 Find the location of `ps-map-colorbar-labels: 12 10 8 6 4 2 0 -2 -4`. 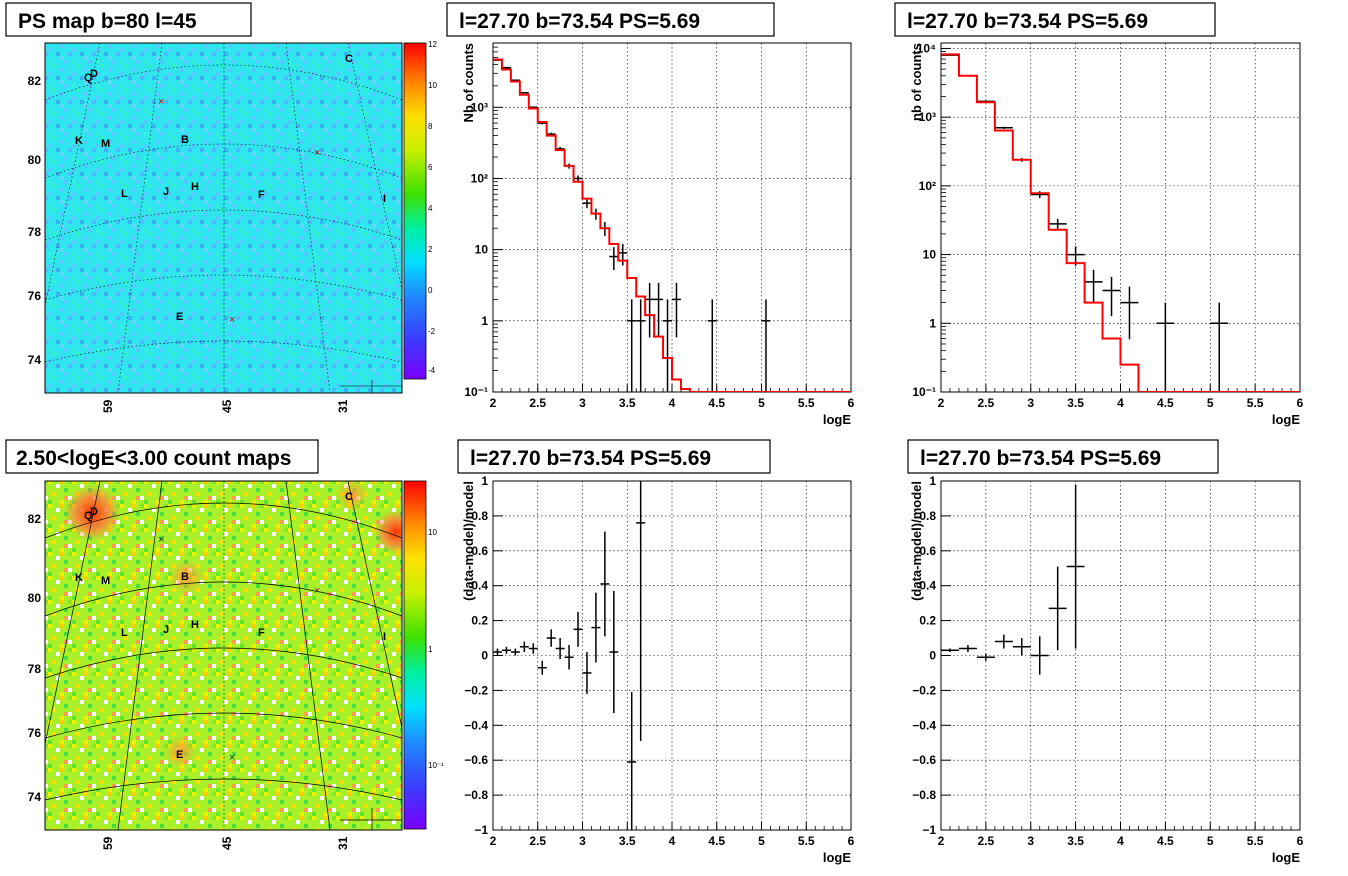

ps-map-colorbar-labels: 12 10 8 6 4 2 0 -2 -4 is located at coordinates (432, 207).